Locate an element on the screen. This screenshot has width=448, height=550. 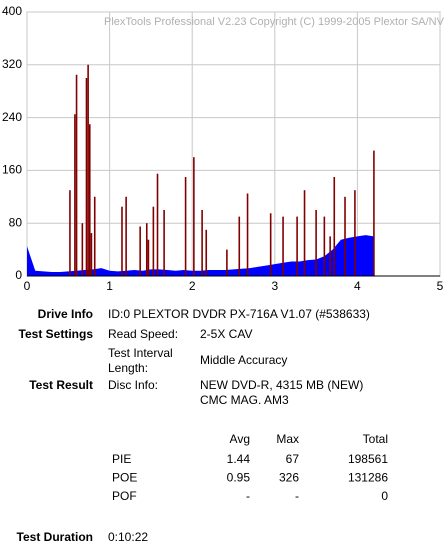
value: 2-5X CAV is located at coordinates (226, 334).